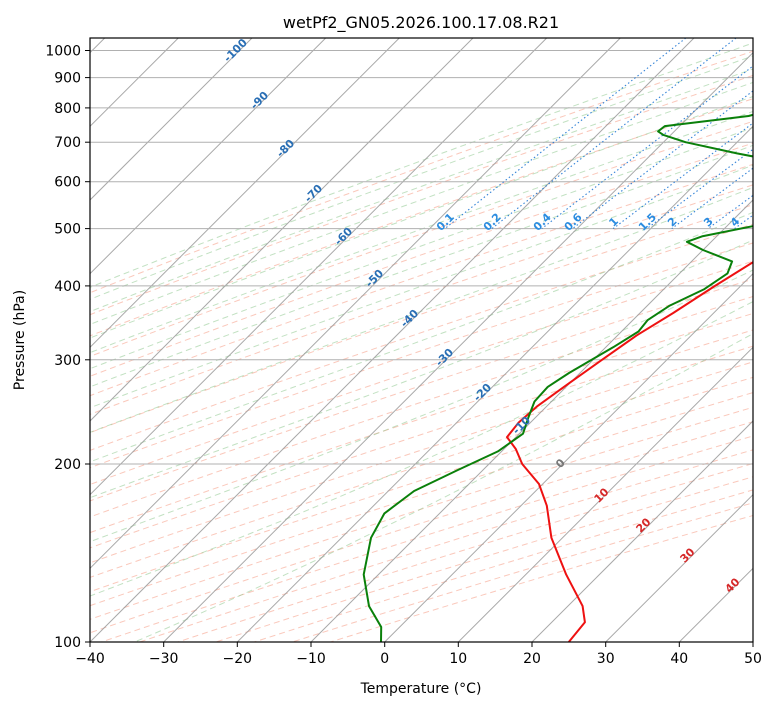  I want to click on y-tick-label: 1000, so click(63, 52).